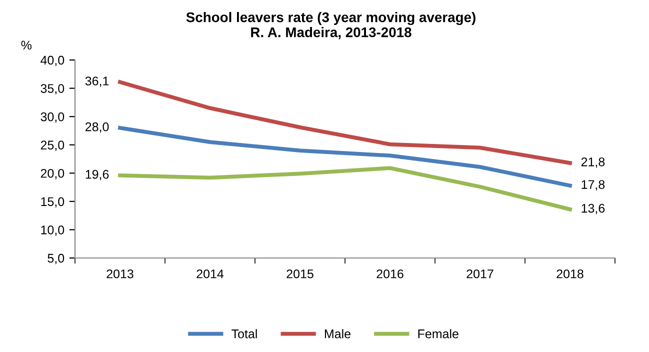 This screenshot has width=649, height=352. I want to click on y-axis-title: %, so click(26, 45).